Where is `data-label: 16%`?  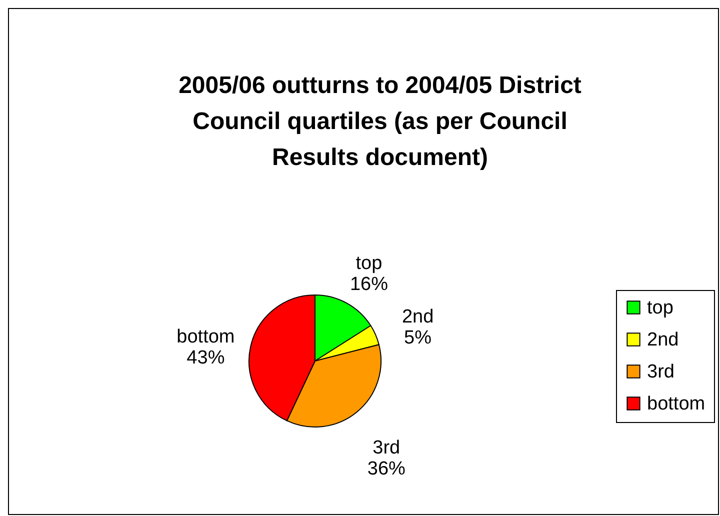
data-label: 16% is located at coordinates (369, 284).